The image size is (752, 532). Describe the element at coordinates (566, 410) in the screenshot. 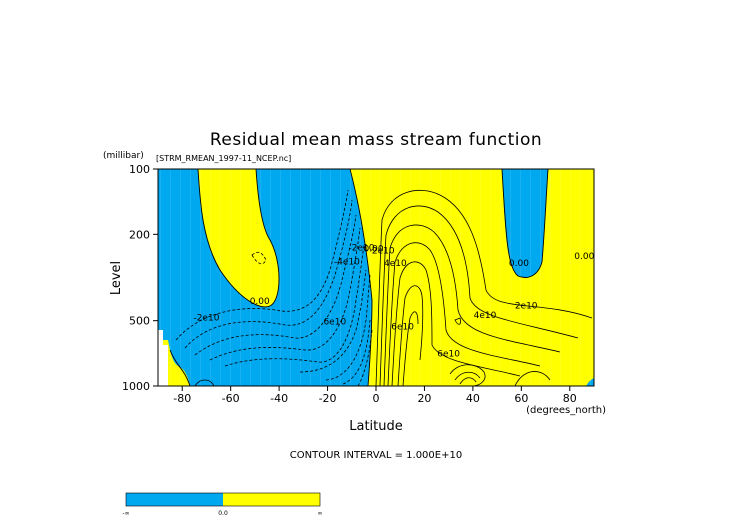

I see `x-units-label: (degrees_north)` at that location.